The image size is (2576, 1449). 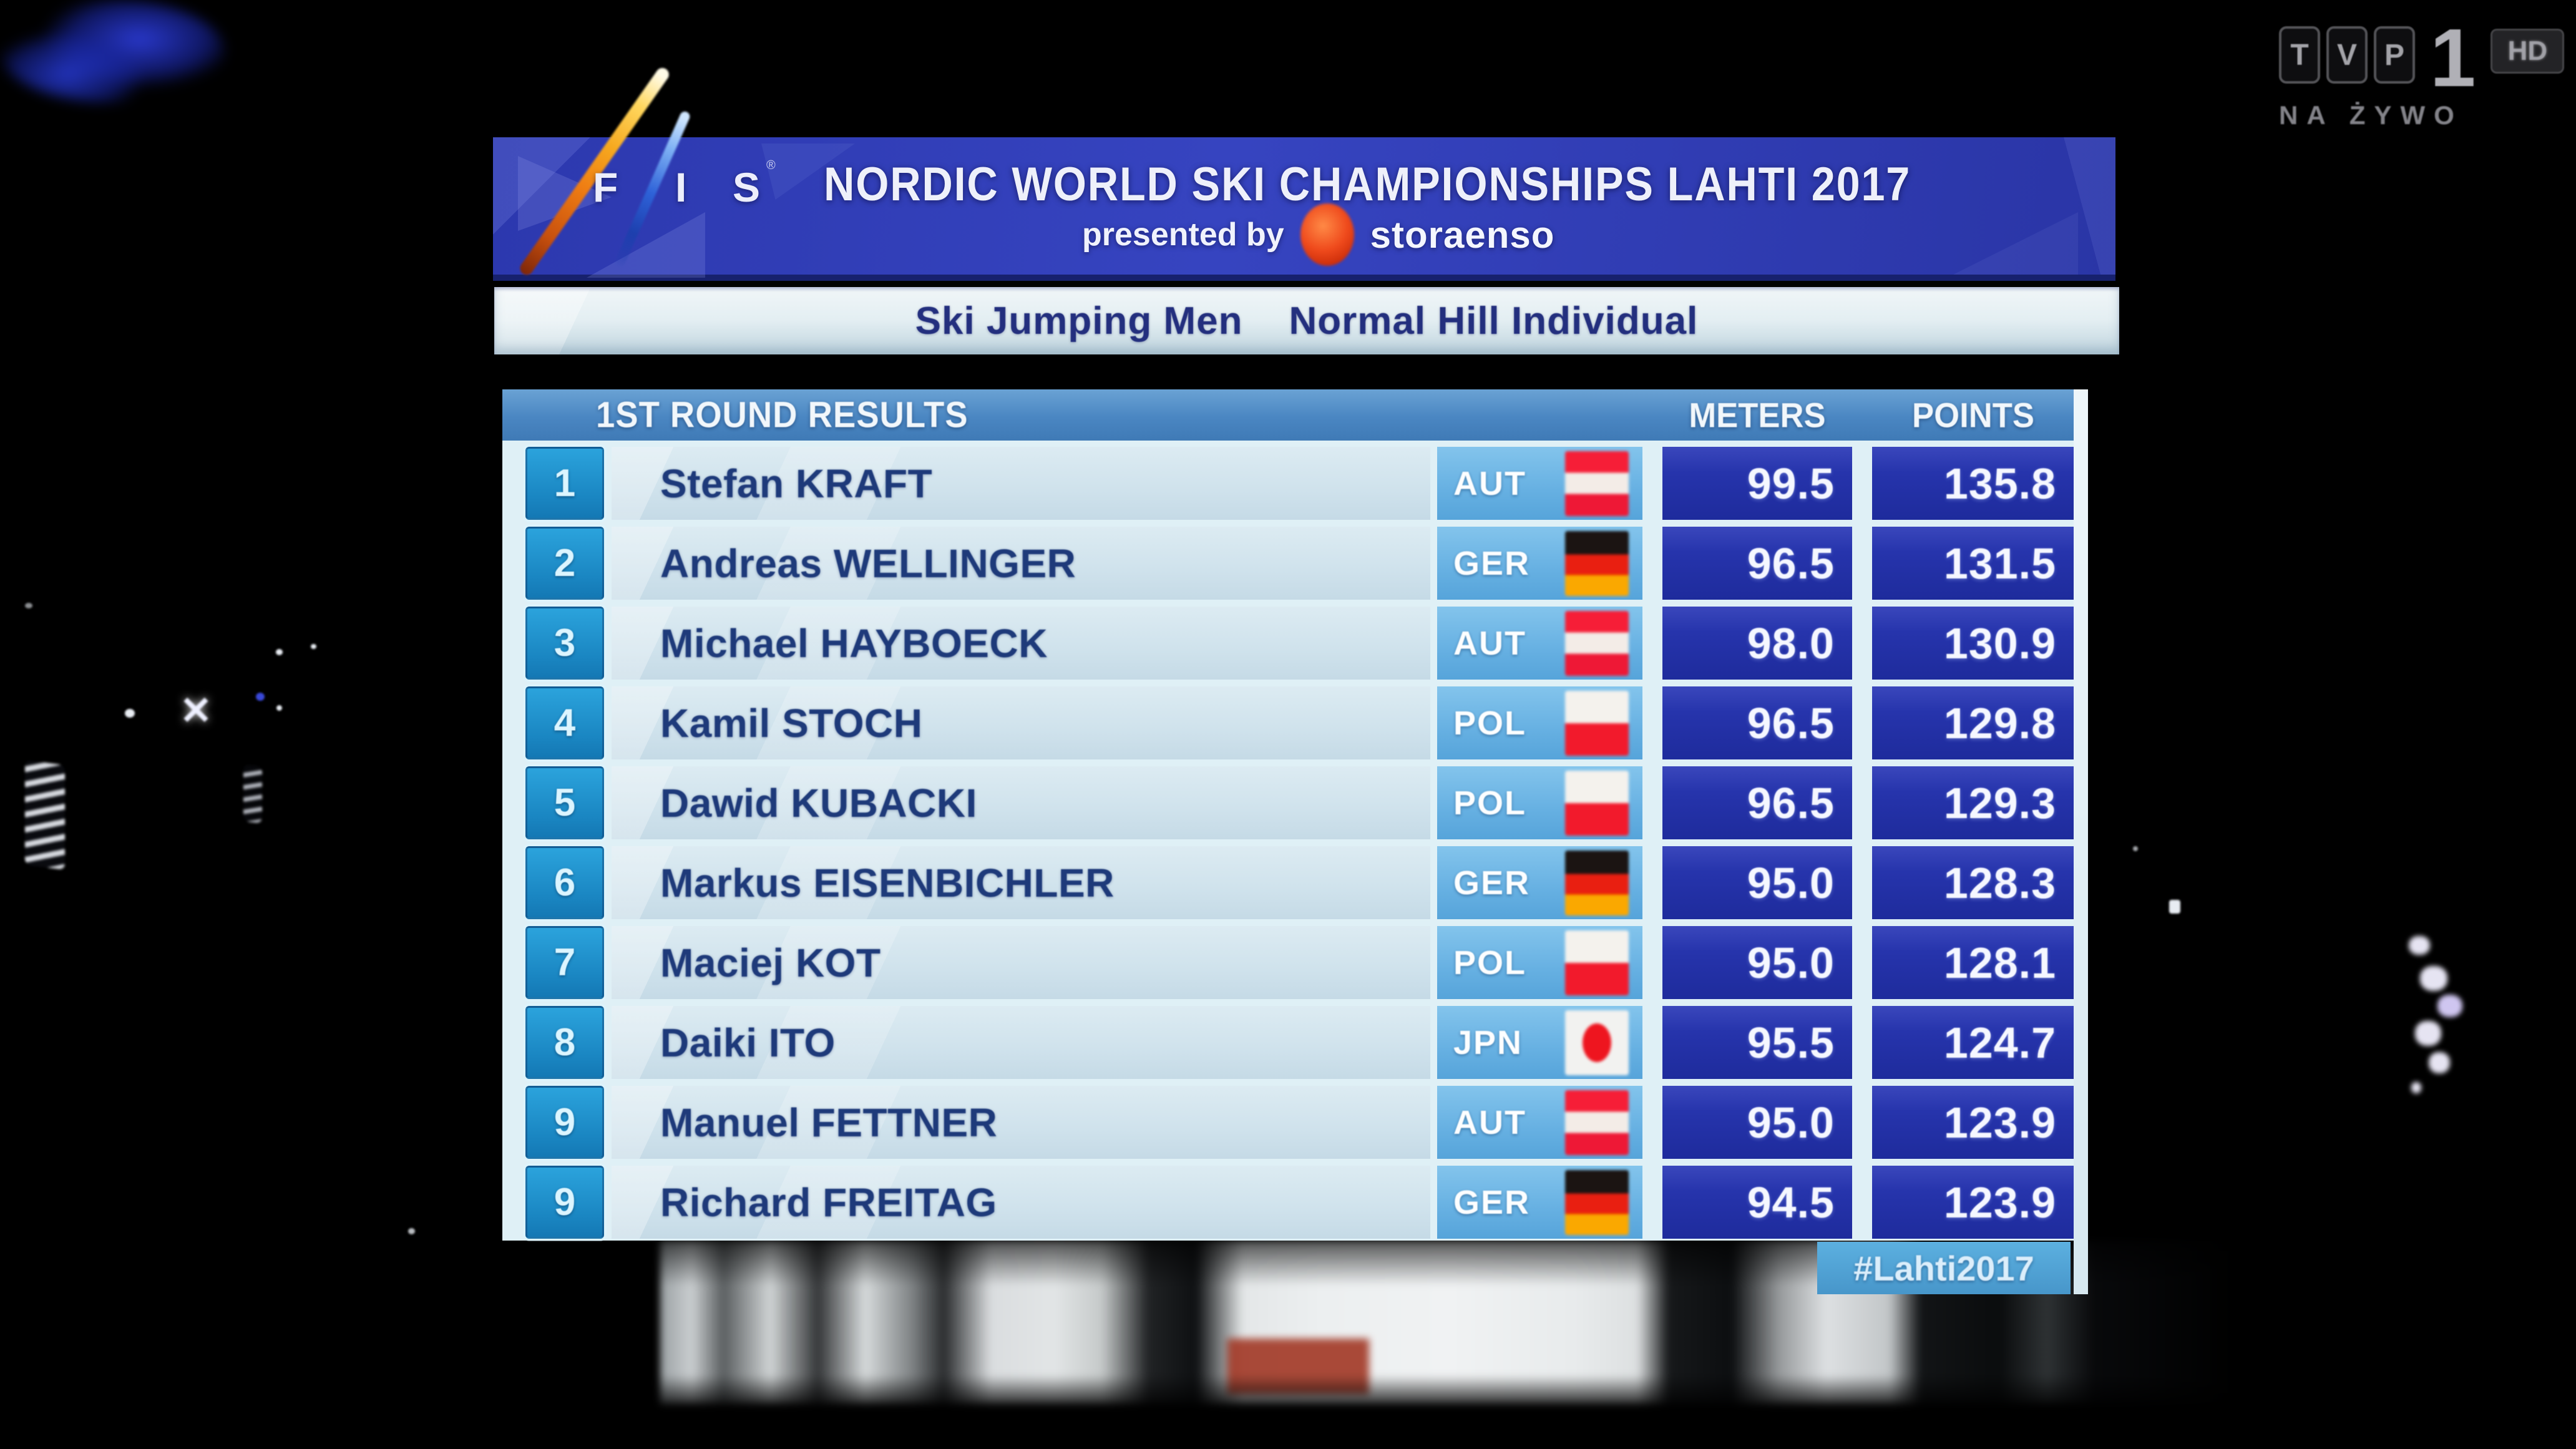 I want to click on tvp-letter-box: T, so click(x=2299, y=55).